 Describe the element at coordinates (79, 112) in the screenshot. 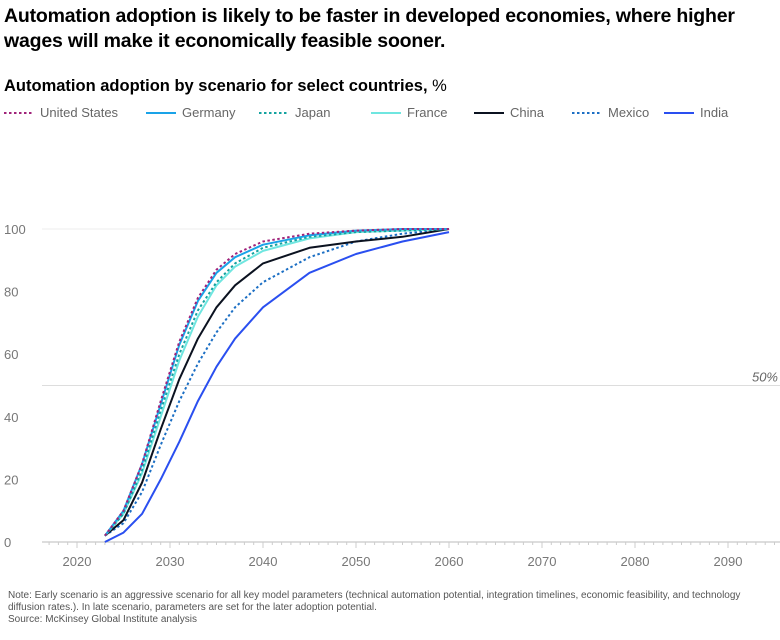

I see `legend-label: United States` at that location.